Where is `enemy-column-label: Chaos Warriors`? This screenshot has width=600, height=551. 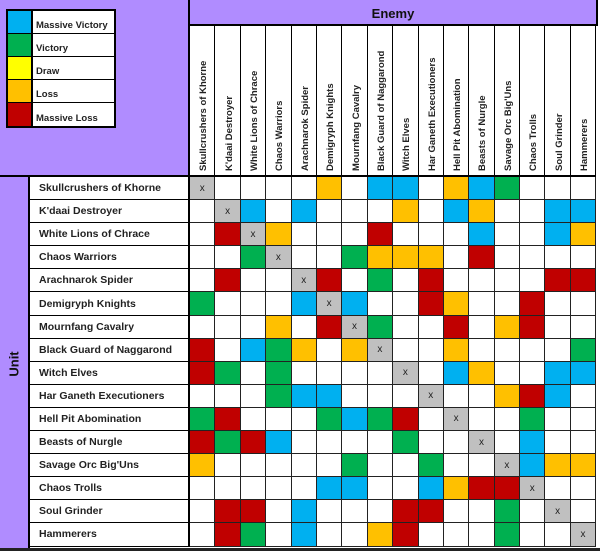
enemy-column-label: Chaos Warriors is located at coordinates (280, 135).